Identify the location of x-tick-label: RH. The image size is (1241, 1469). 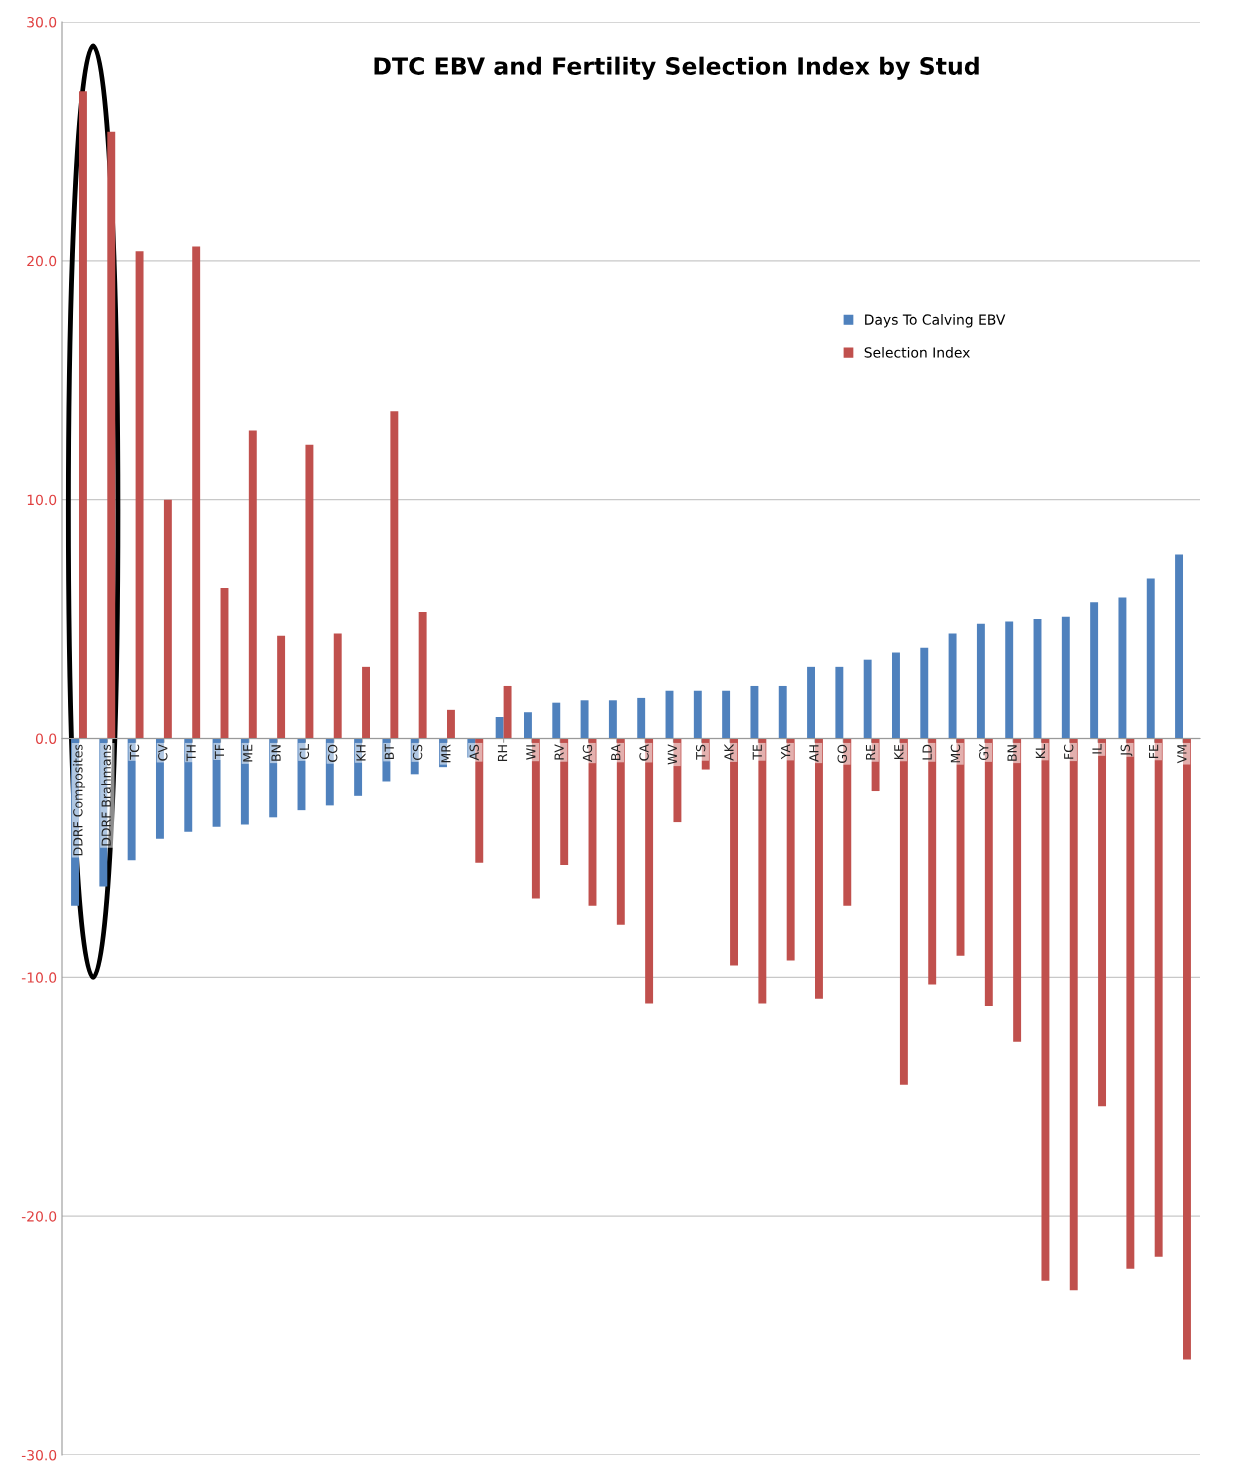
(502, 753).